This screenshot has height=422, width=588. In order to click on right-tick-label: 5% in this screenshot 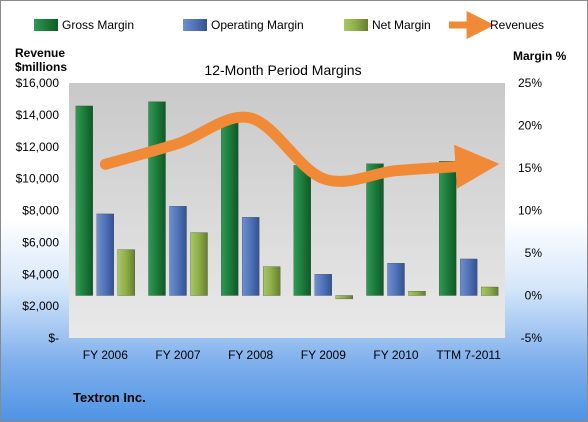, I will do `click(534, 253)`.